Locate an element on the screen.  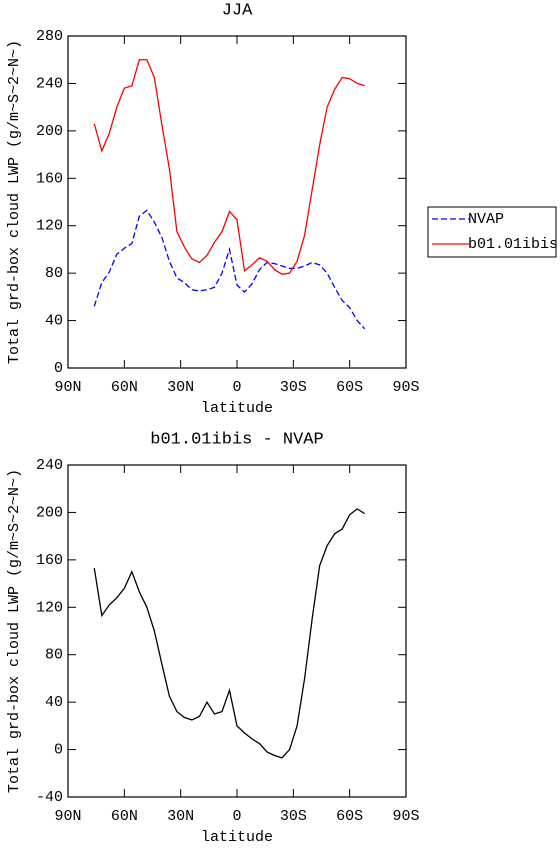
legend-label: b01.01ibis is located at coordinates (513, 244).